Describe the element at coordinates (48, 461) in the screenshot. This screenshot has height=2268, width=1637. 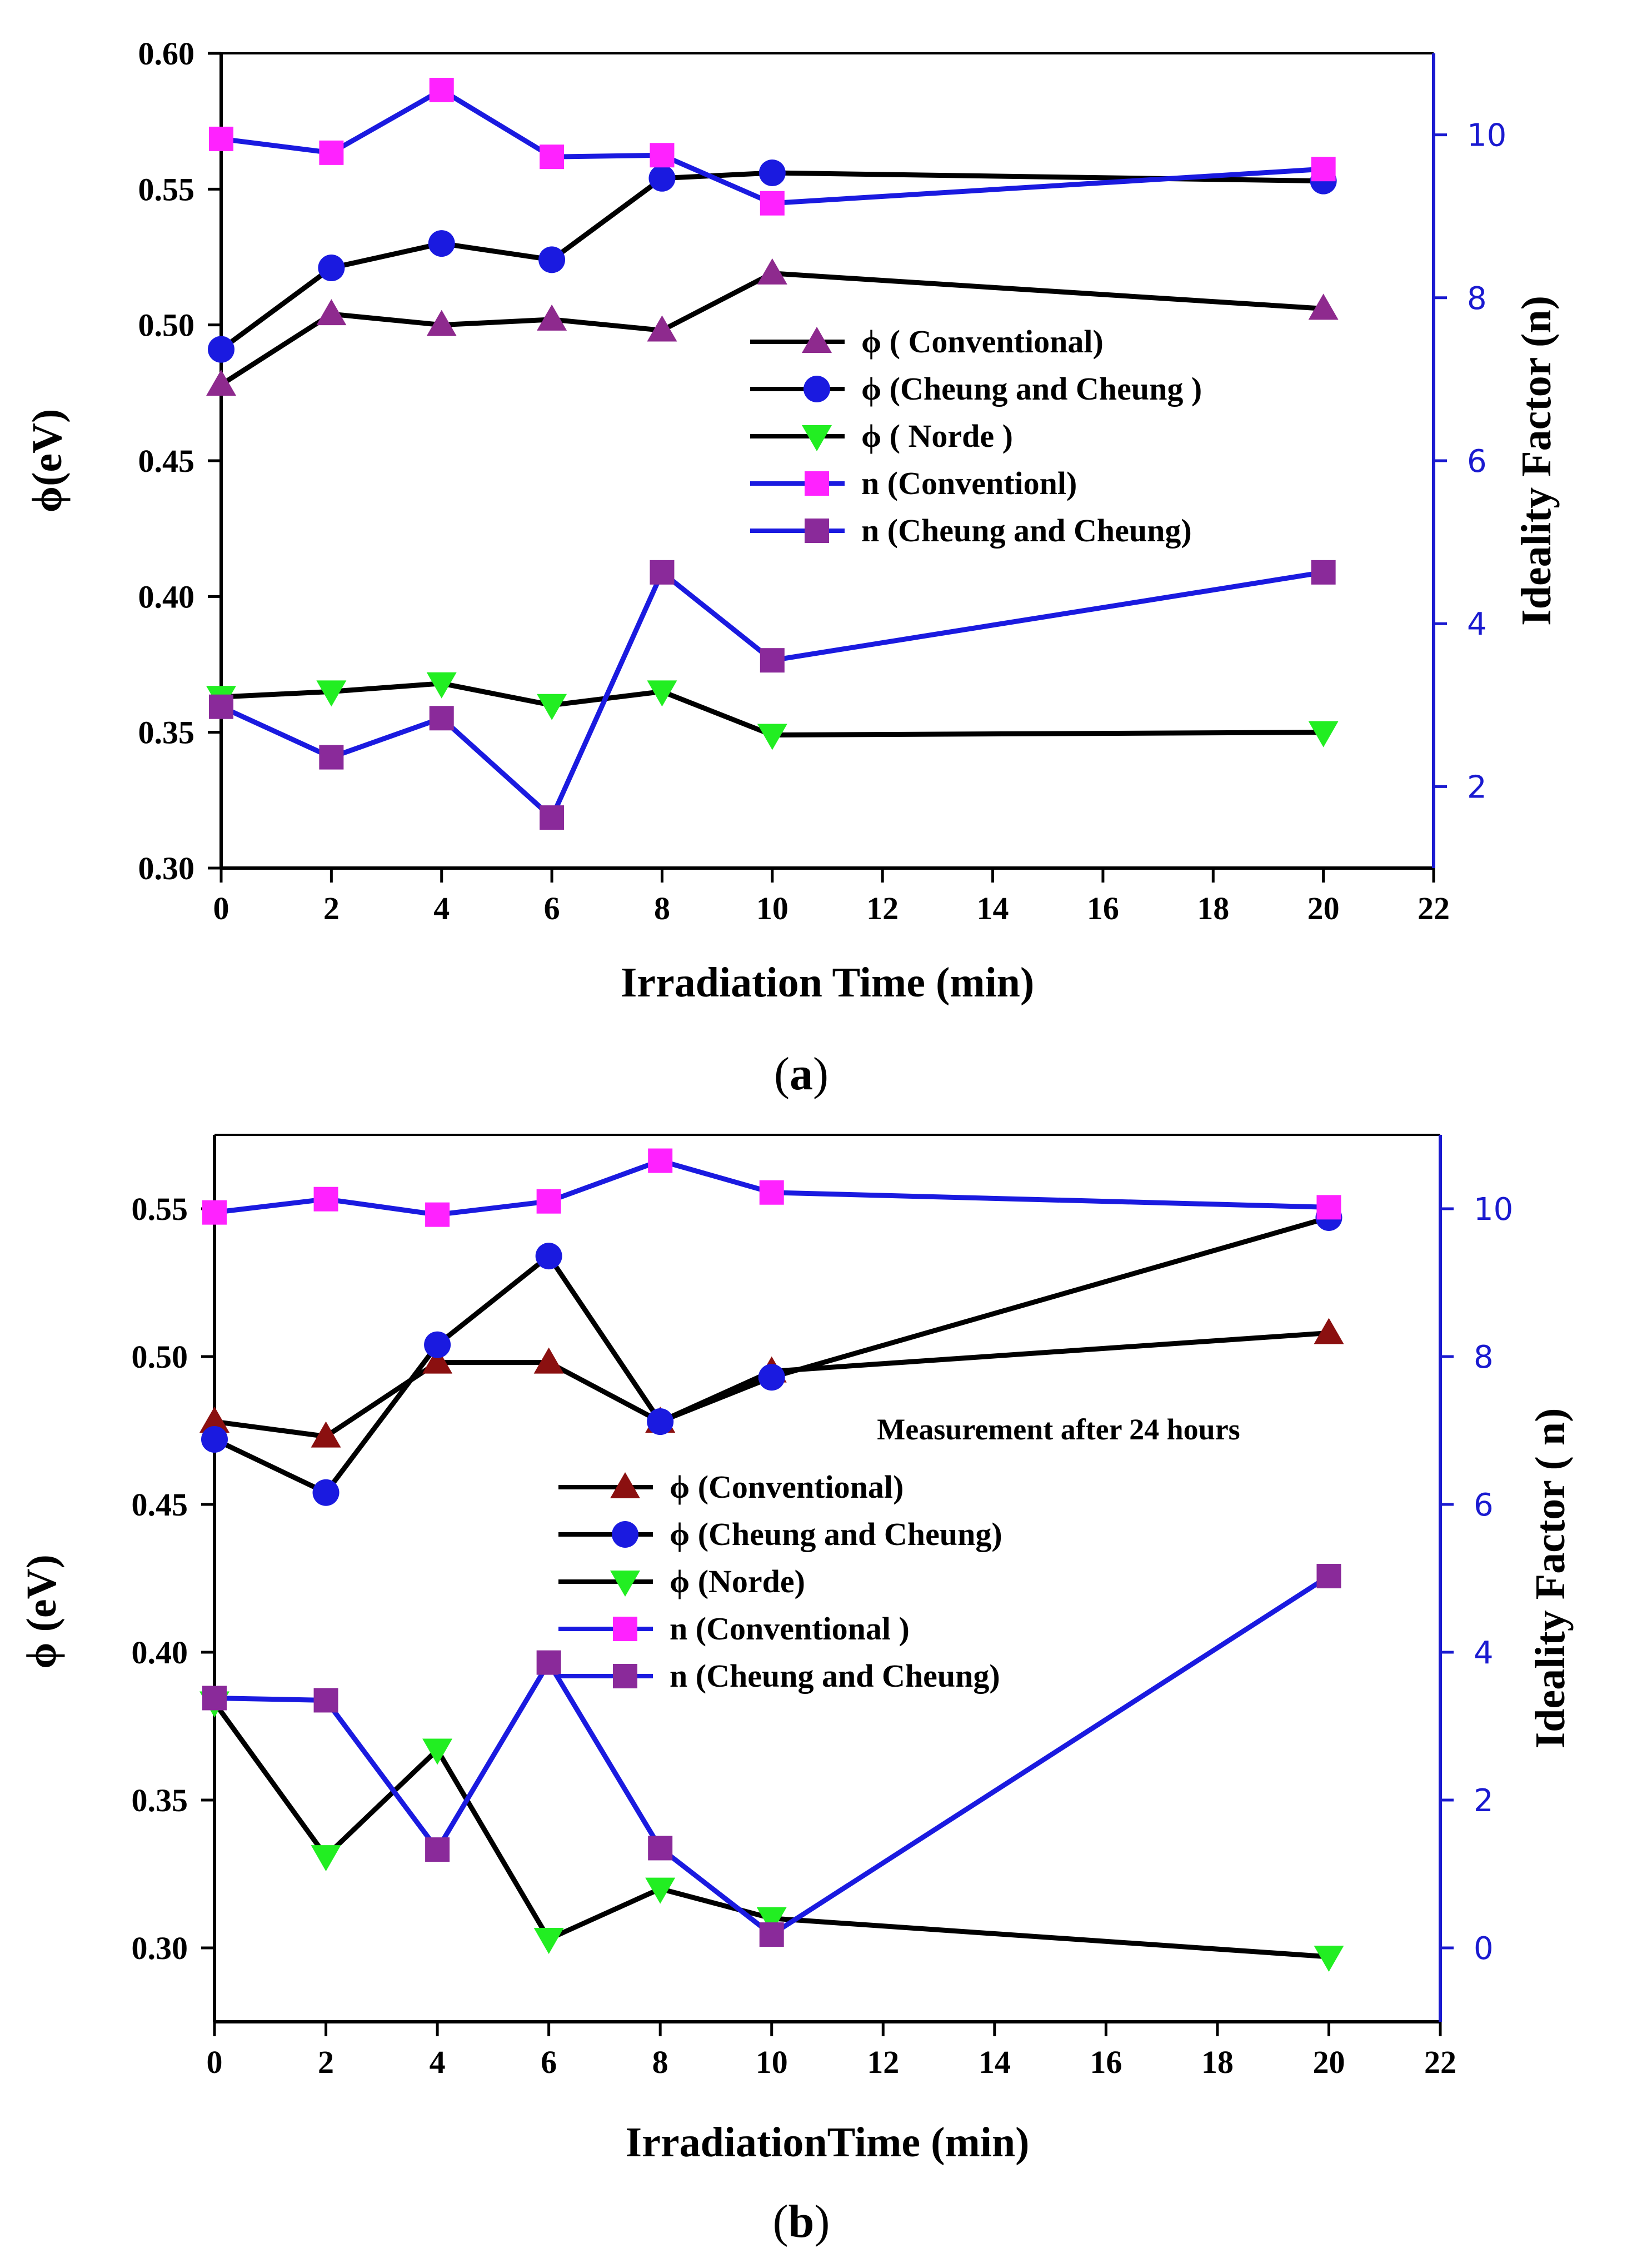
I see `left-y-axis-label: ϕ(eV)` at that location.